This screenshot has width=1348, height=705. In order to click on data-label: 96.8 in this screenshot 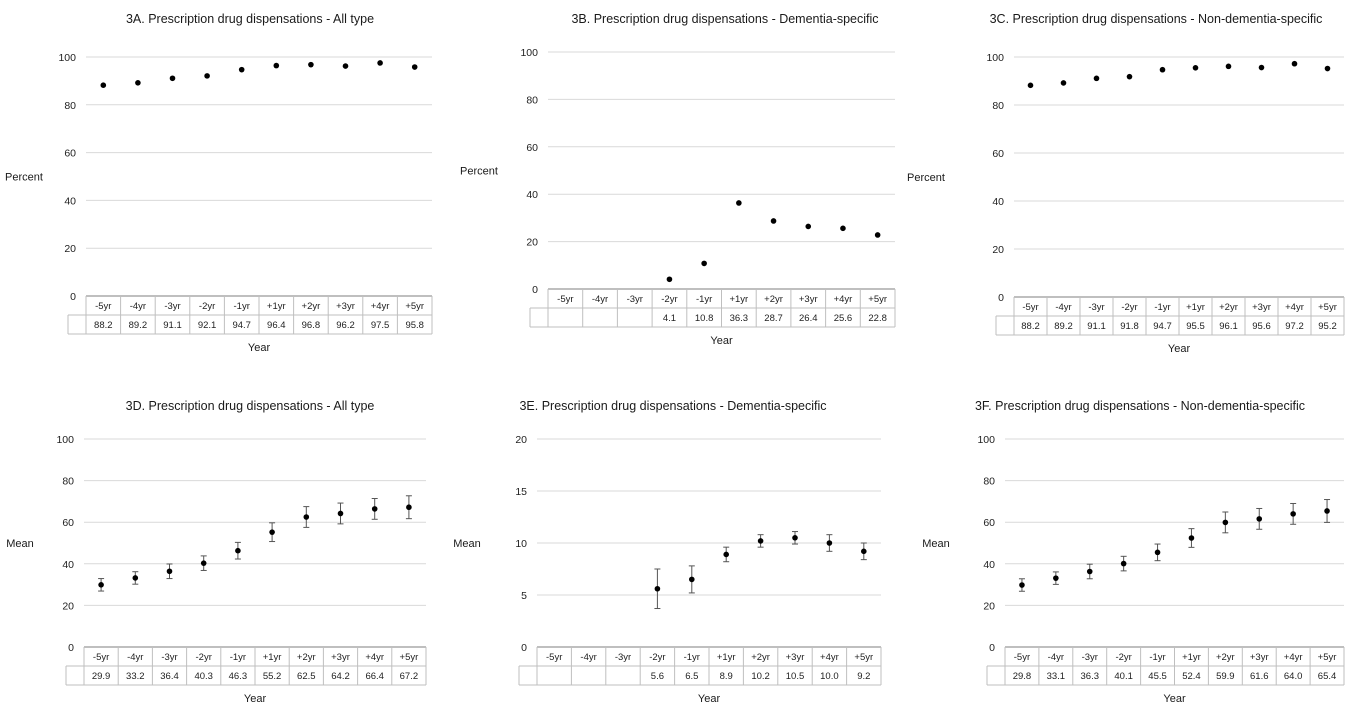, I will do `click(311, 325)`.